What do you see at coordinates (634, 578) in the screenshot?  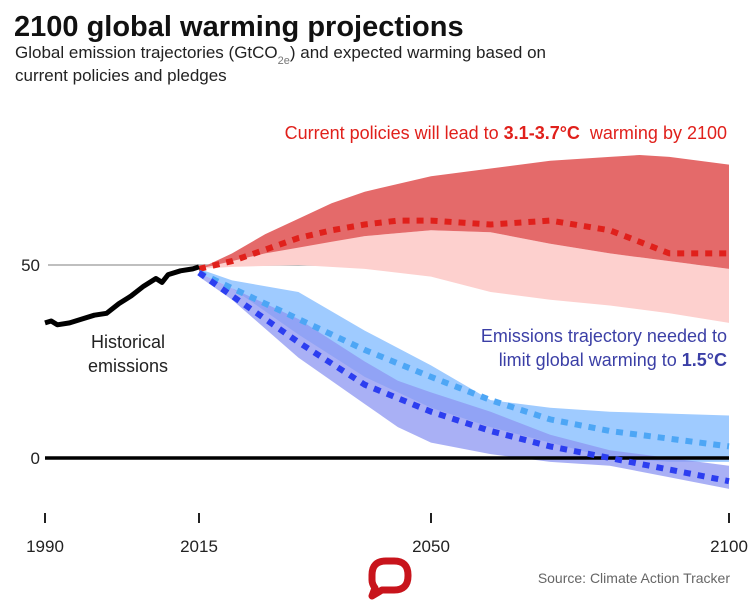 I see `source-note: Source: Climate Action Tracker` at bounding box center [634, 578].